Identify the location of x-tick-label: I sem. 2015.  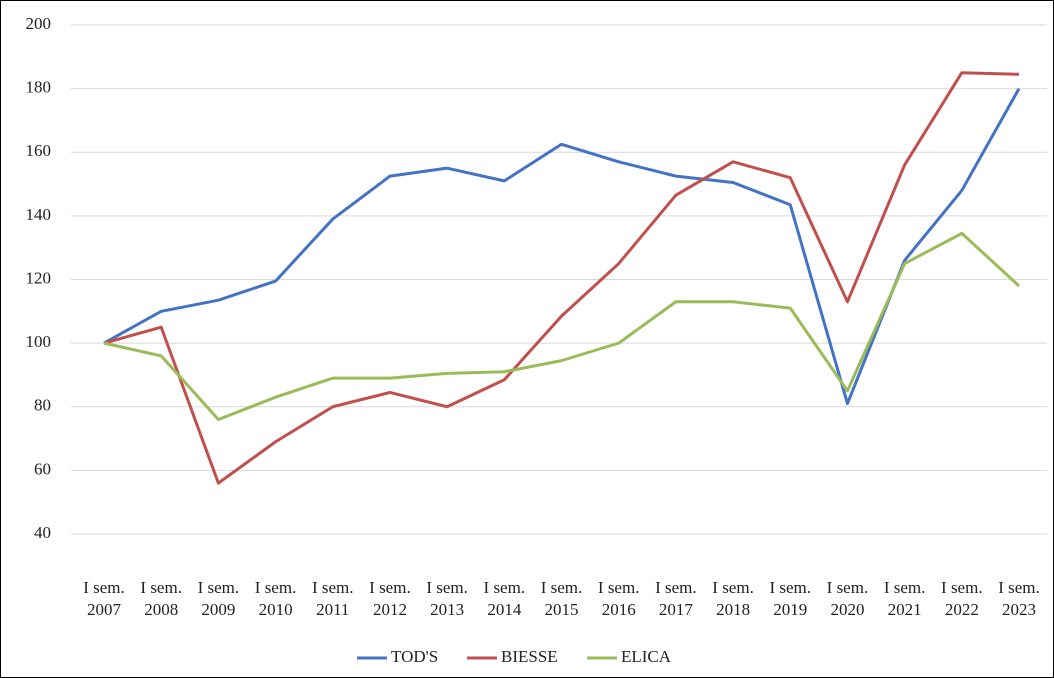
(561, 598).